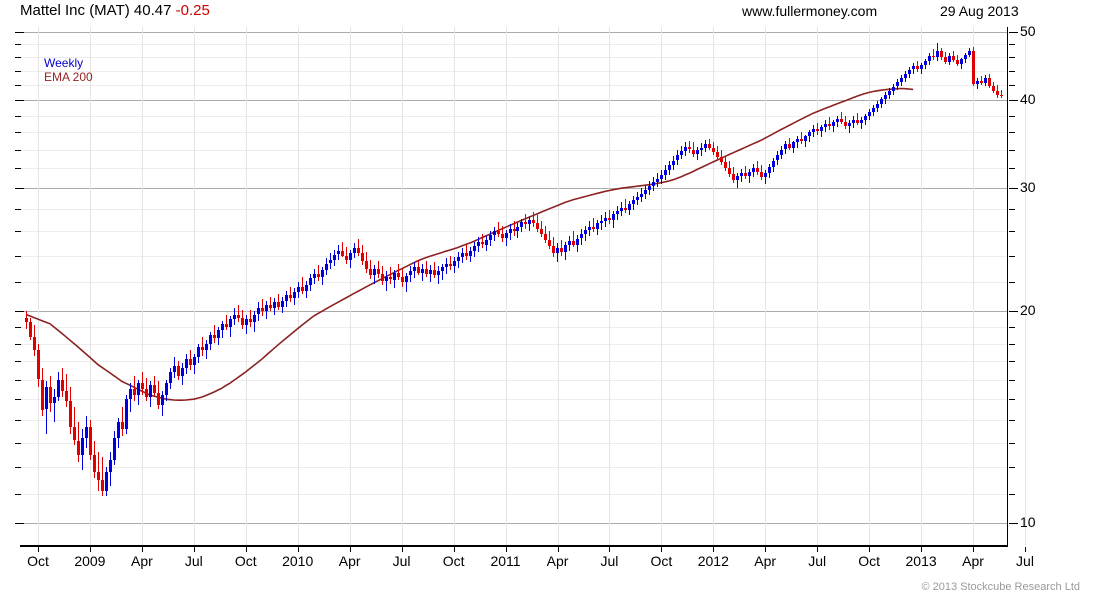 The width and height of the screenshot is (1100, 600). Describe the element at coordinates (1007, 286) in the screenshot. I see `y-axis-right` at that location.